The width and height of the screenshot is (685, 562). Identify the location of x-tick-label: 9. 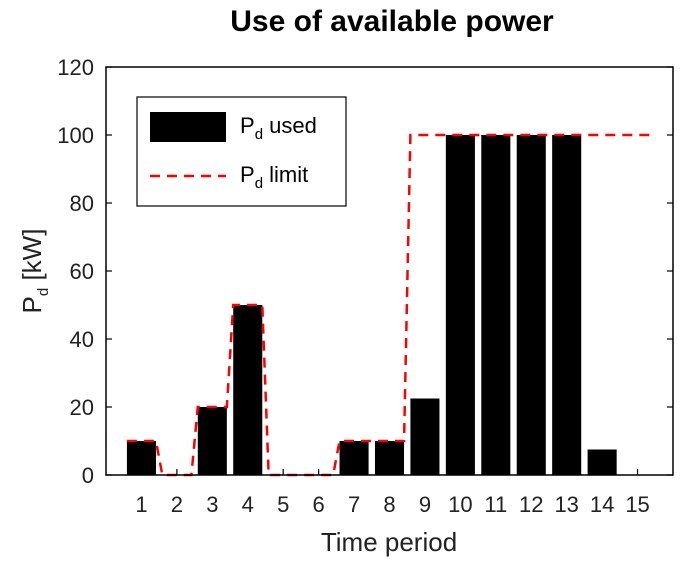
(425, 504).